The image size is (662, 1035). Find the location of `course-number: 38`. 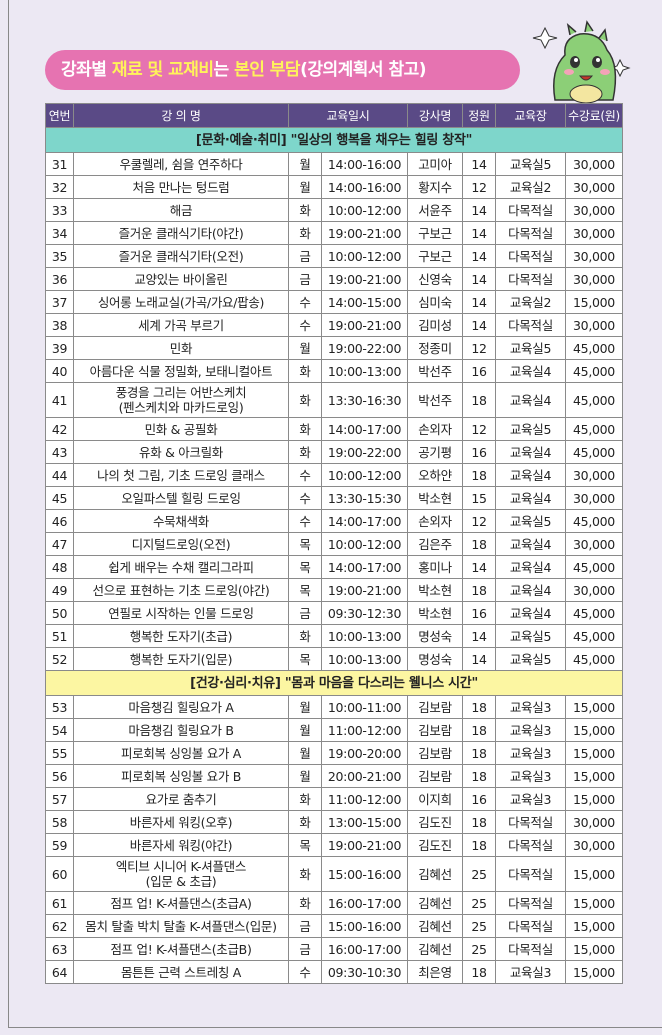

course-number: 38 is located at coordinates (59, 325).